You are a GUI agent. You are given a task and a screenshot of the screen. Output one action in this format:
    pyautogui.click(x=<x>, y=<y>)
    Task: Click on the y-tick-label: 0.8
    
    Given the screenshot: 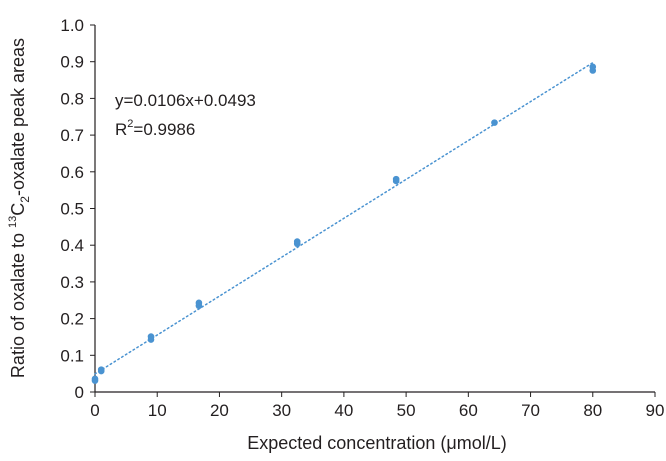 What is the action you would take?
    pyautogui.click(x=72, y=98)
    